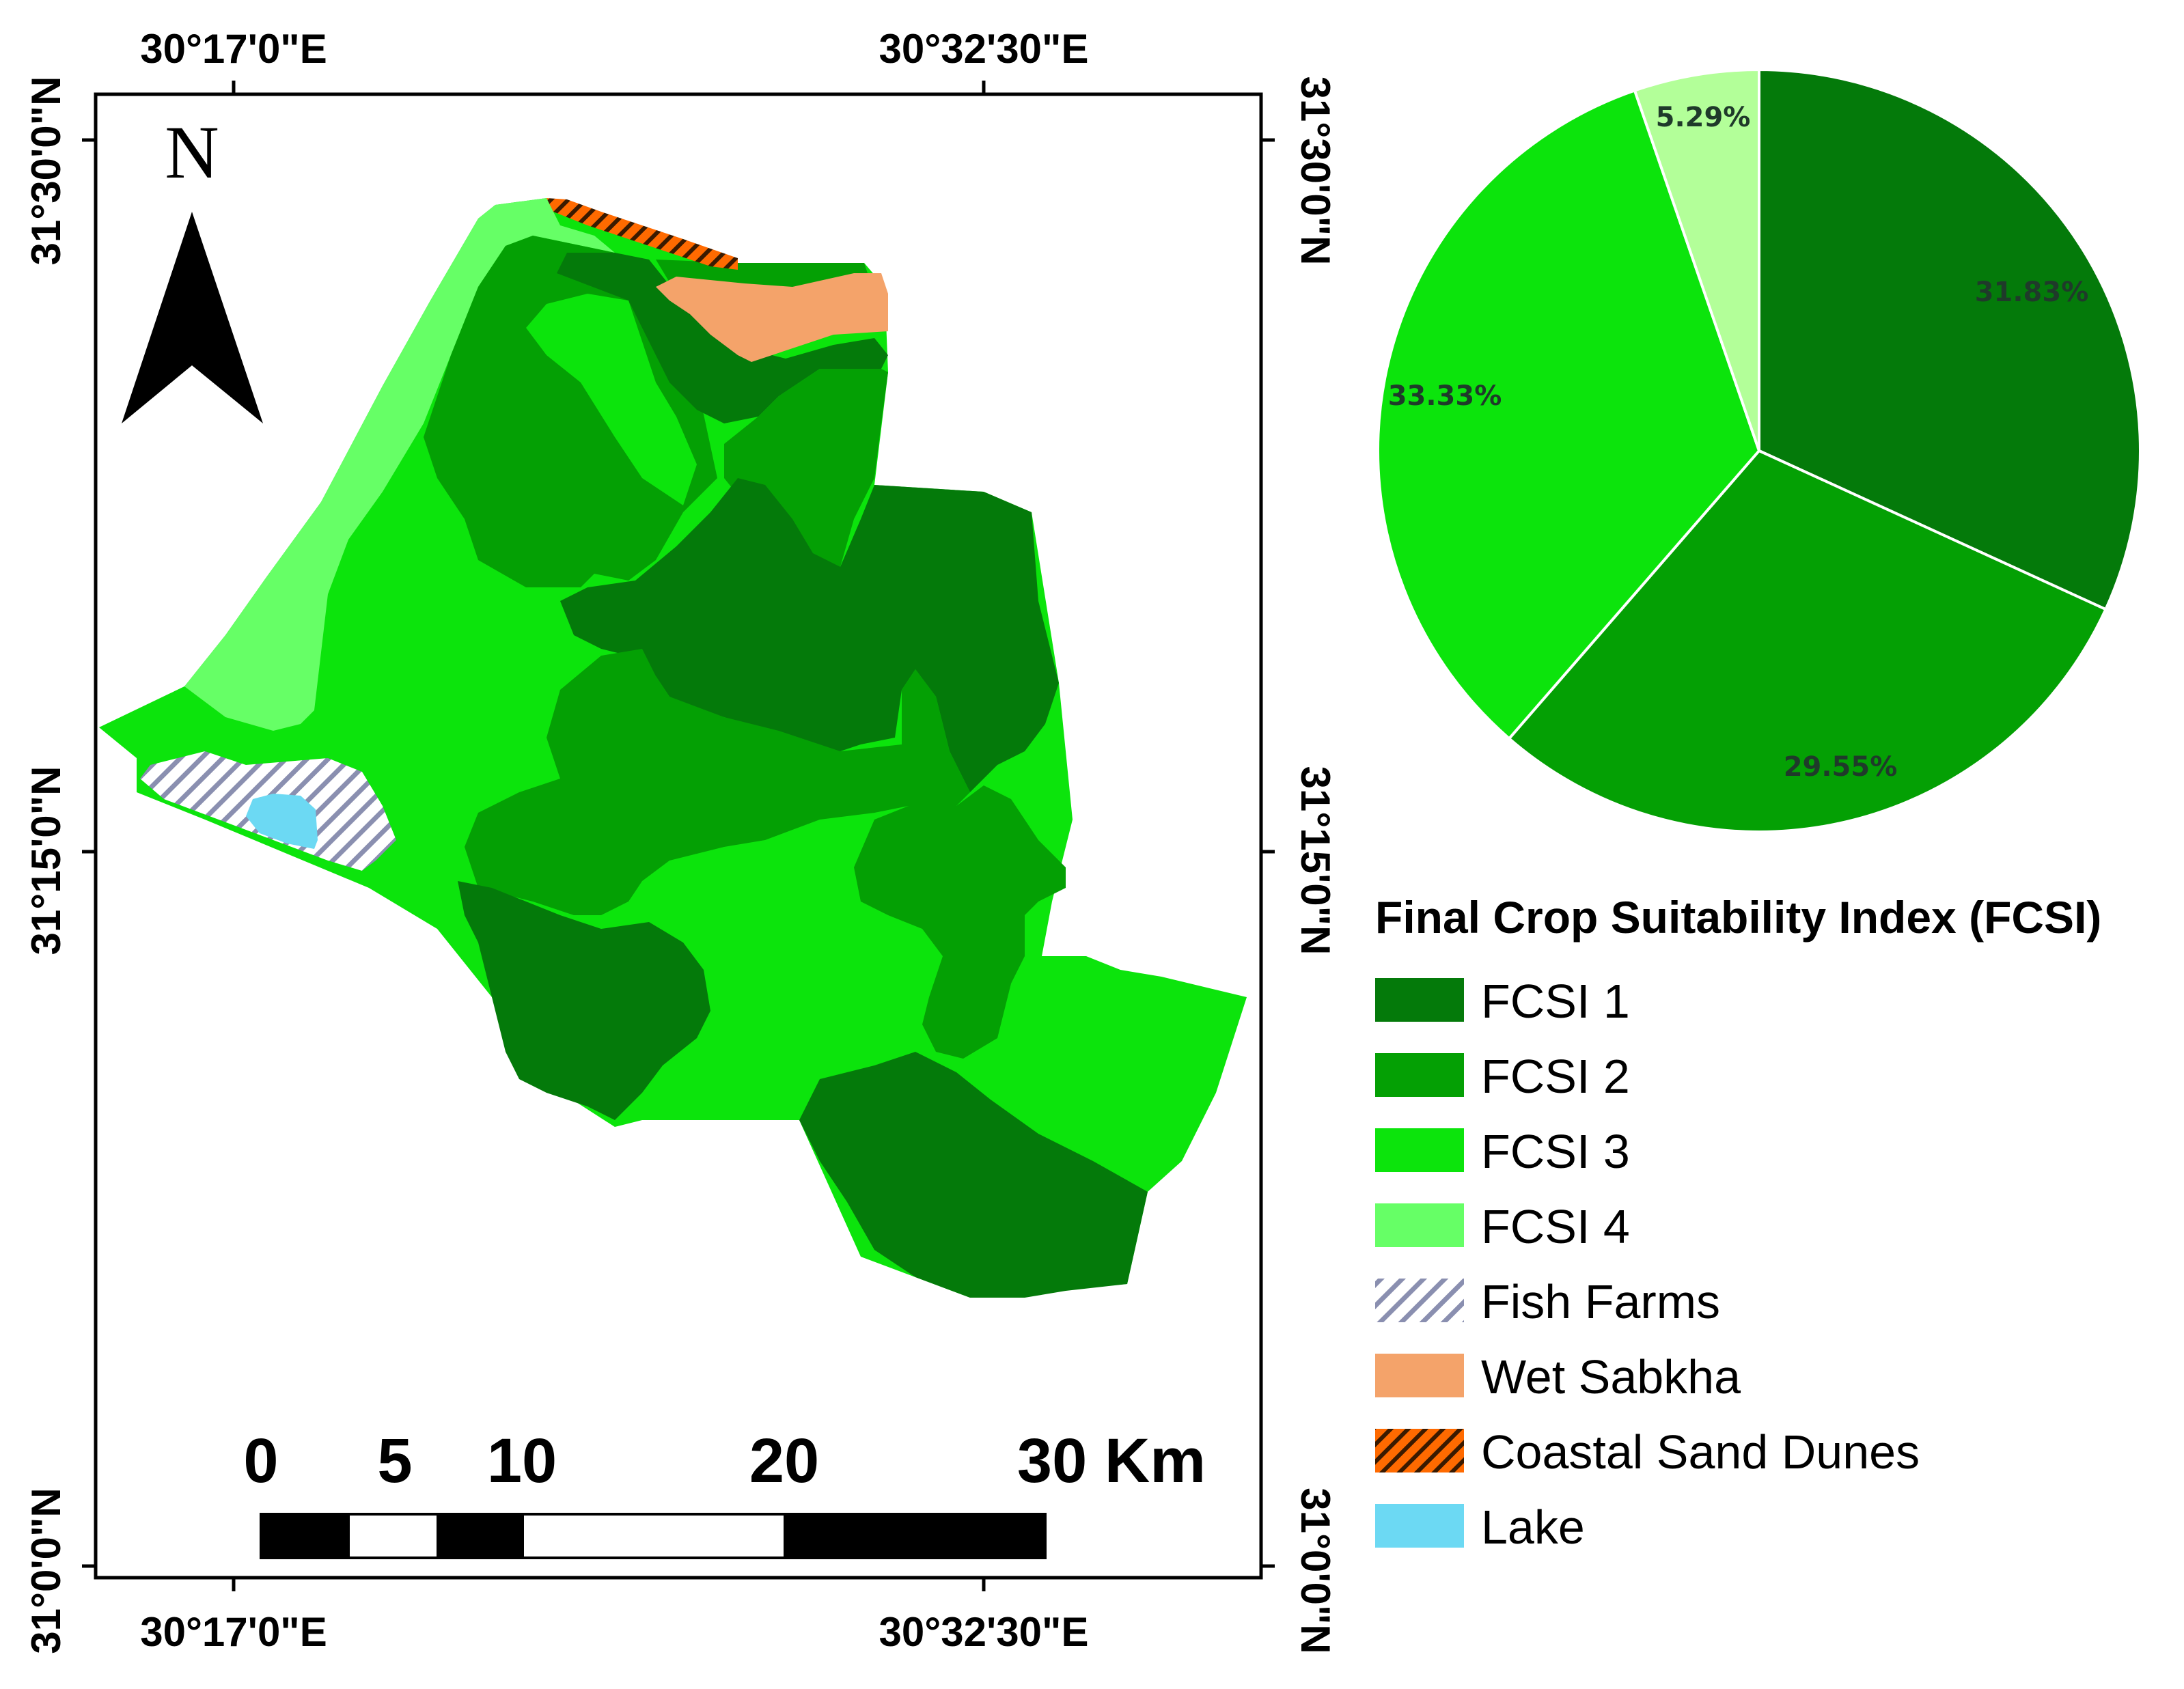  Describe the element at coordinates (1111, 1461) in the screenshot. I see `scale-label-30: 30 Km` at that location.